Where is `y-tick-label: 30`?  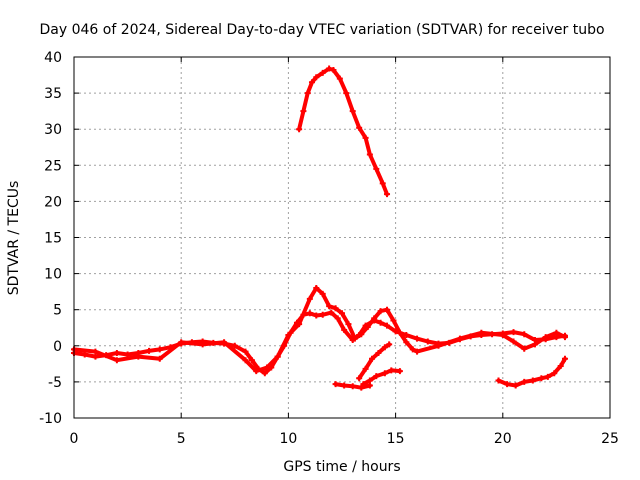
y-tick-label: 30 is located at coordinates (53, 130).